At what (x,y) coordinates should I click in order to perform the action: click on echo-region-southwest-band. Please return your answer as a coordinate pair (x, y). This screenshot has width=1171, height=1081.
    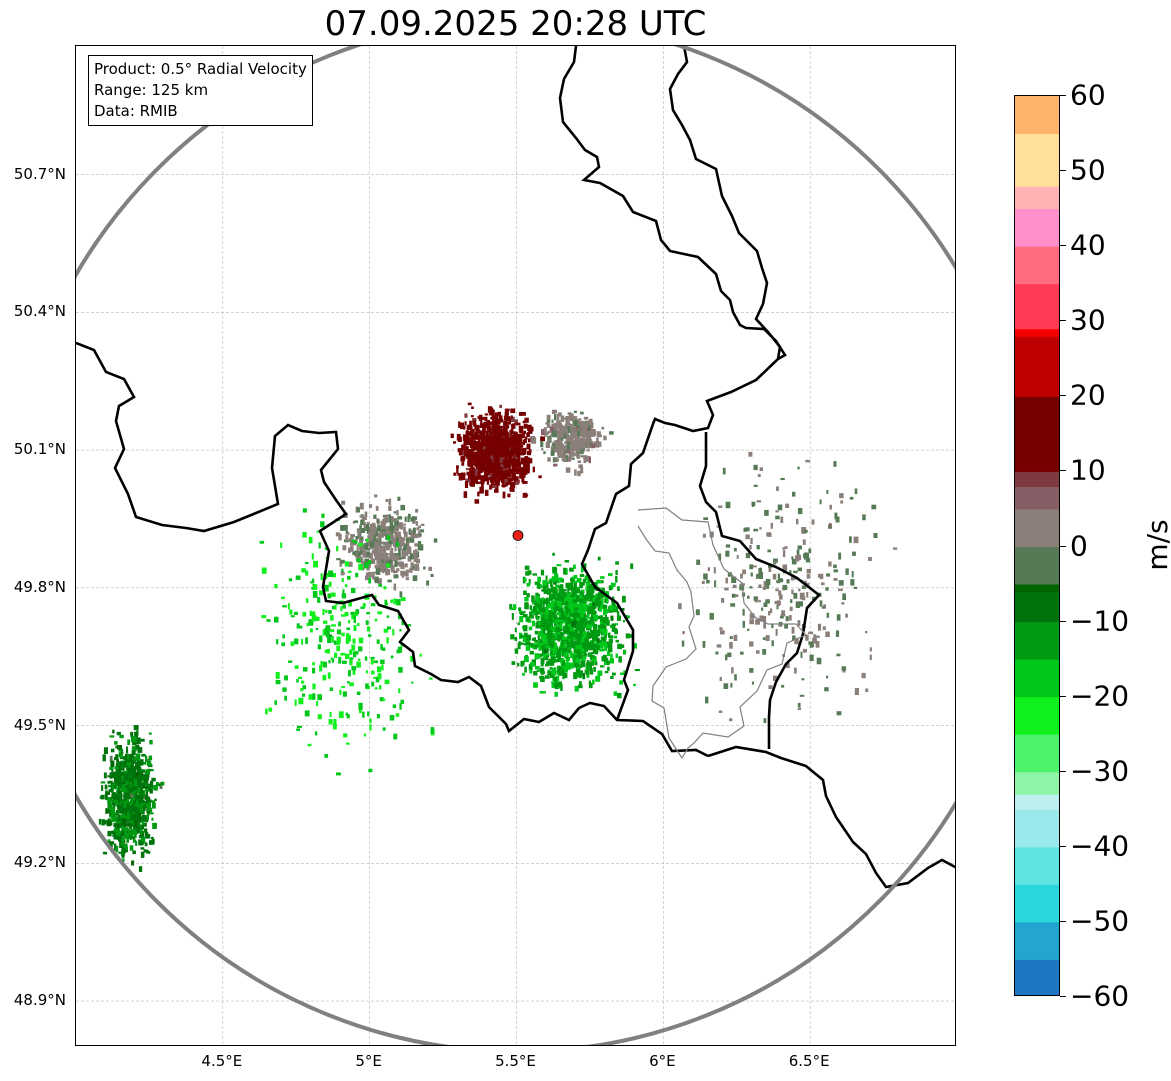
    Looking at the image, I should click on (131, 798).